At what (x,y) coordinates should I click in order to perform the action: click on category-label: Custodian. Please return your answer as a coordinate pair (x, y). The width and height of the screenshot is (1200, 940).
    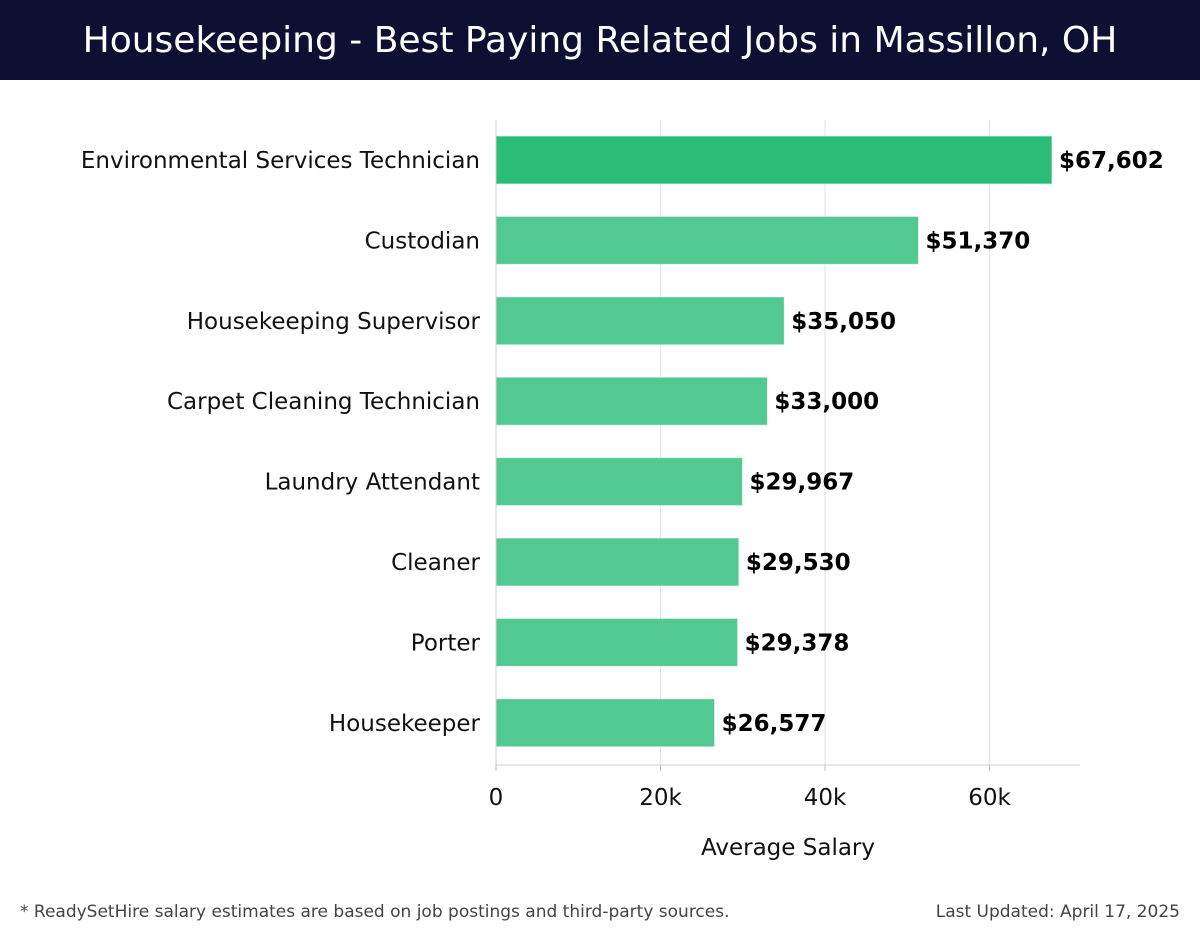
    Looking at the image, I should click on (422, 241).